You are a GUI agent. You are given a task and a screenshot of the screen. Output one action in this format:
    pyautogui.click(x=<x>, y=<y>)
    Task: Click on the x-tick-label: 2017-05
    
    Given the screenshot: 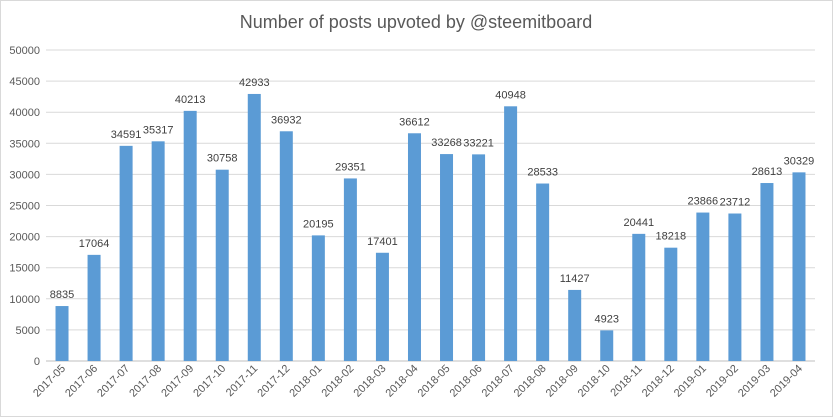 What is the action you would take?
    pyautogui.click(x=49, y=381)
    